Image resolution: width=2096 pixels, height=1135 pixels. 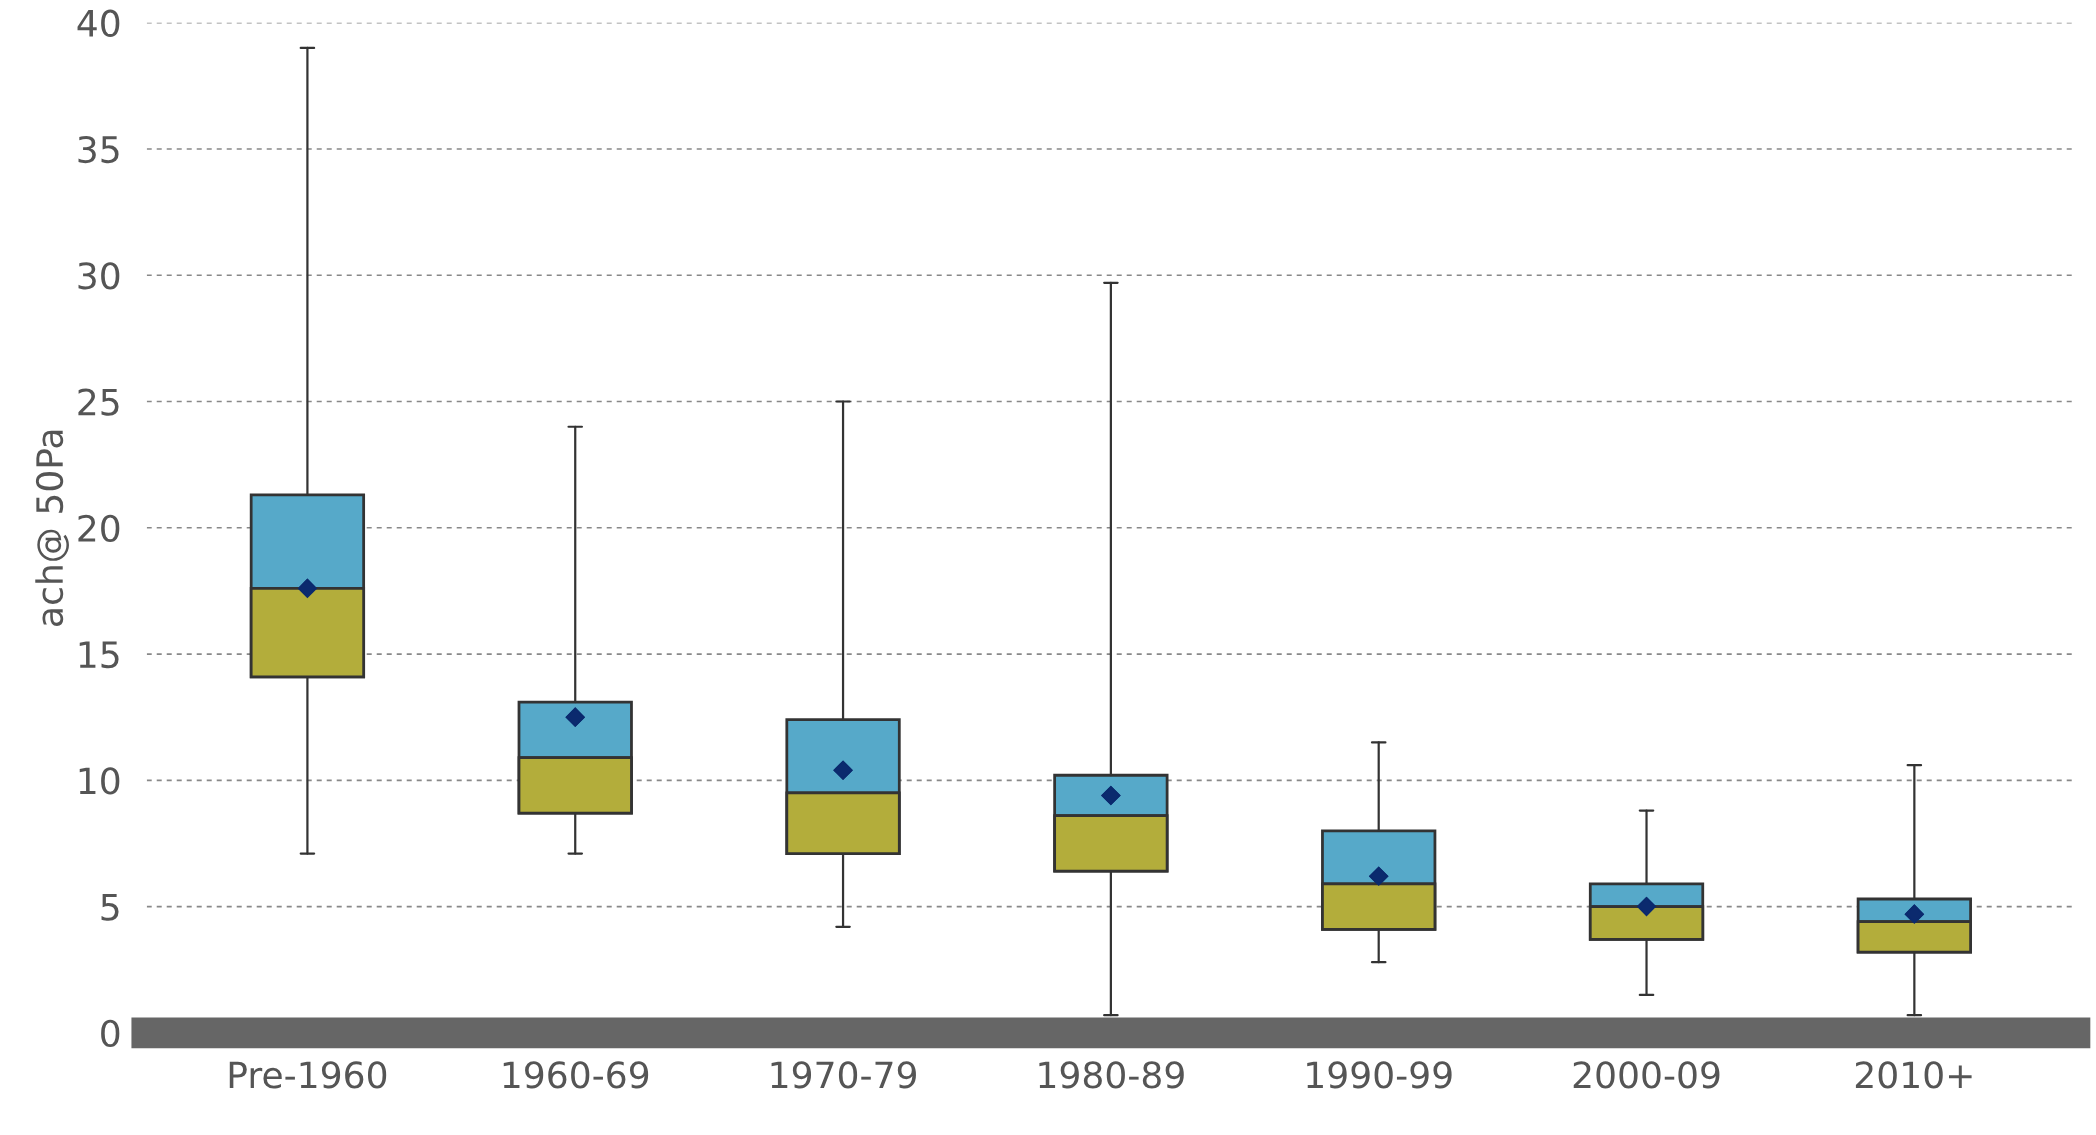 What do you see at coordinates (1913, 1075) in the screenshot?
I see `x-tick-label: 2010+` at bounding box center [1913, 1075].